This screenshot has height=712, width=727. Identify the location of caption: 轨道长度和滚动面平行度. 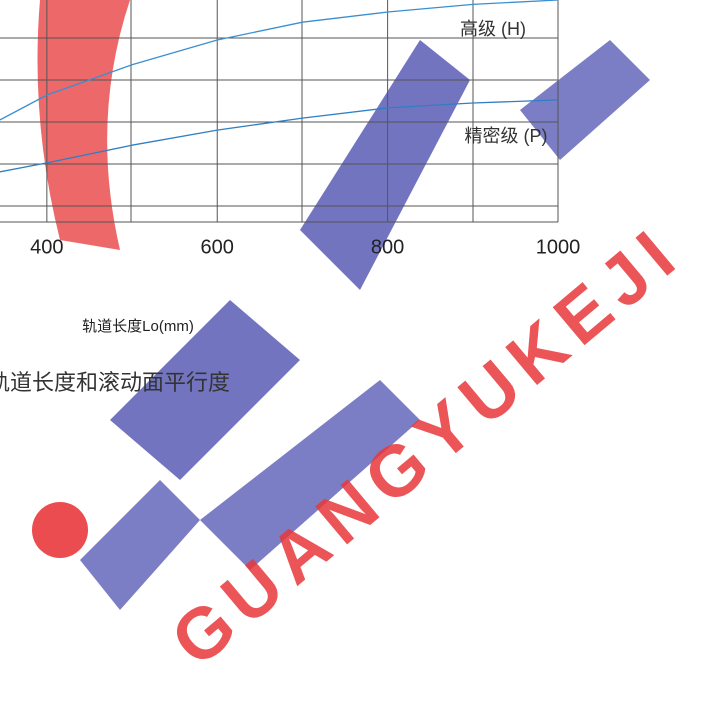
(115, 382).